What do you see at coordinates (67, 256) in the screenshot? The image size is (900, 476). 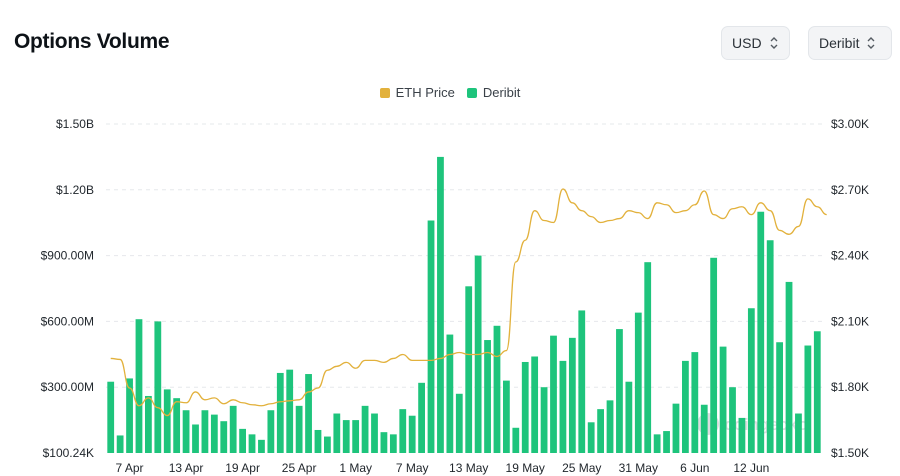 I see `y-left-tick-label: $900.00M` at bounding box center [67, 256].